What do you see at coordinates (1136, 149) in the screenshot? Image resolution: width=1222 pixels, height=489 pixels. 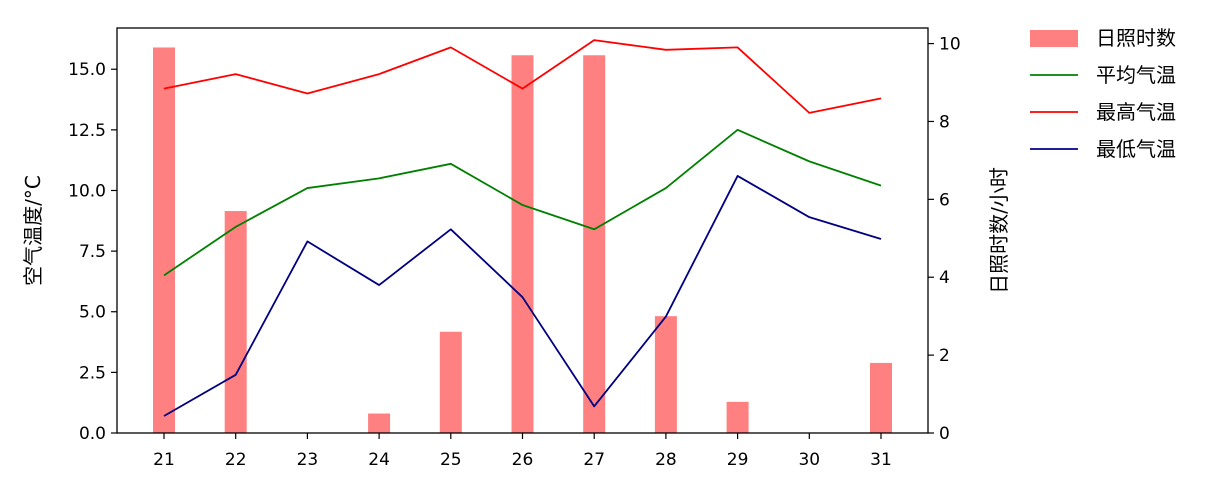 I see `legend-label: 最低气温` at bounding box center [1136, 149].